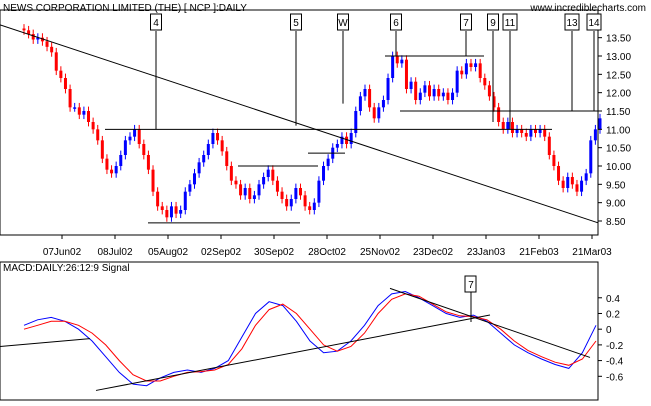  Describe the element at coordinates (221, 252) in the screenshot. I see `date-tick-label: 02Sep02` at that location.